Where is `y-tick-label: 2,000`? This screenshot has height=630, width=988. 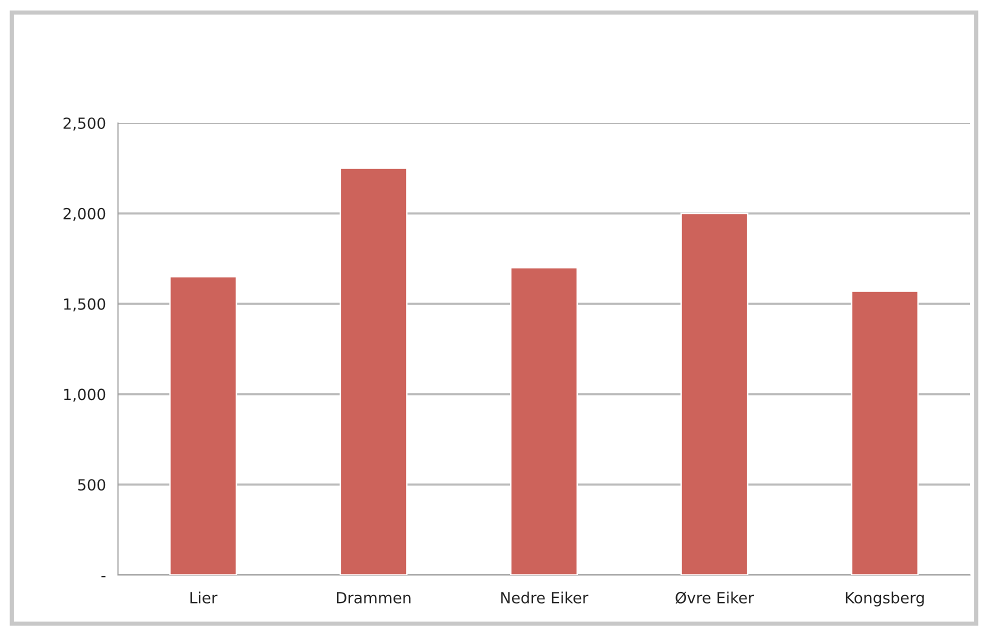 y-tick-label: 2,000 is located at coordinates (85, 214).